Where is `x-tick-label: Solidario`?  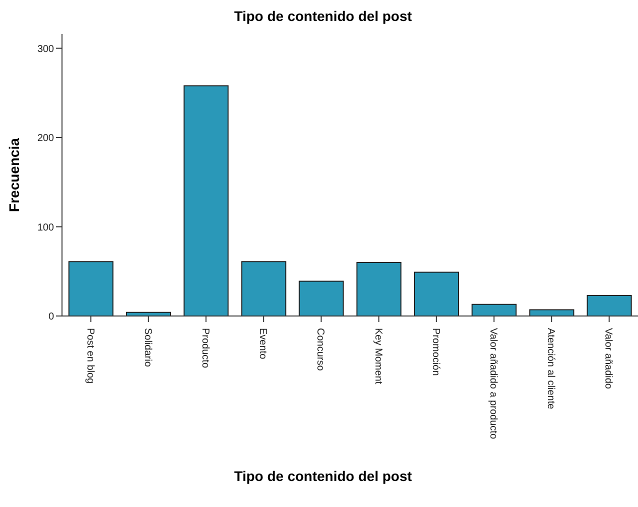
x-tick-label: Solidario is located at coordinates (147, 348).